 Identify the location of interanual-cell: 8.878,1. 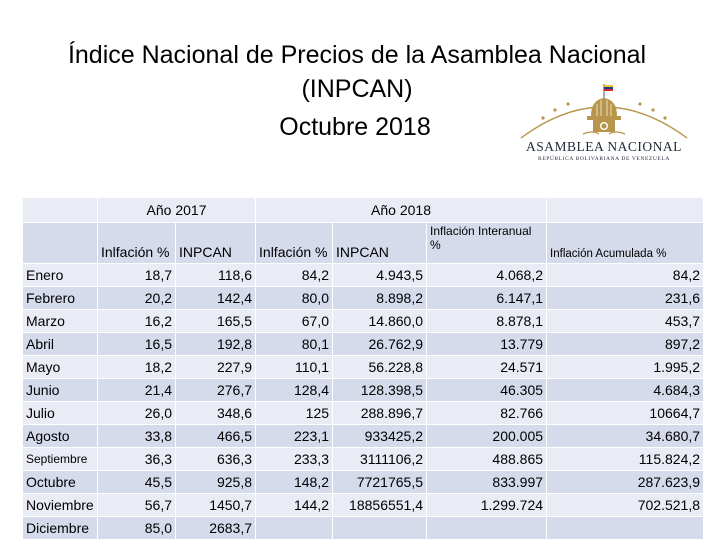
(487, 321).